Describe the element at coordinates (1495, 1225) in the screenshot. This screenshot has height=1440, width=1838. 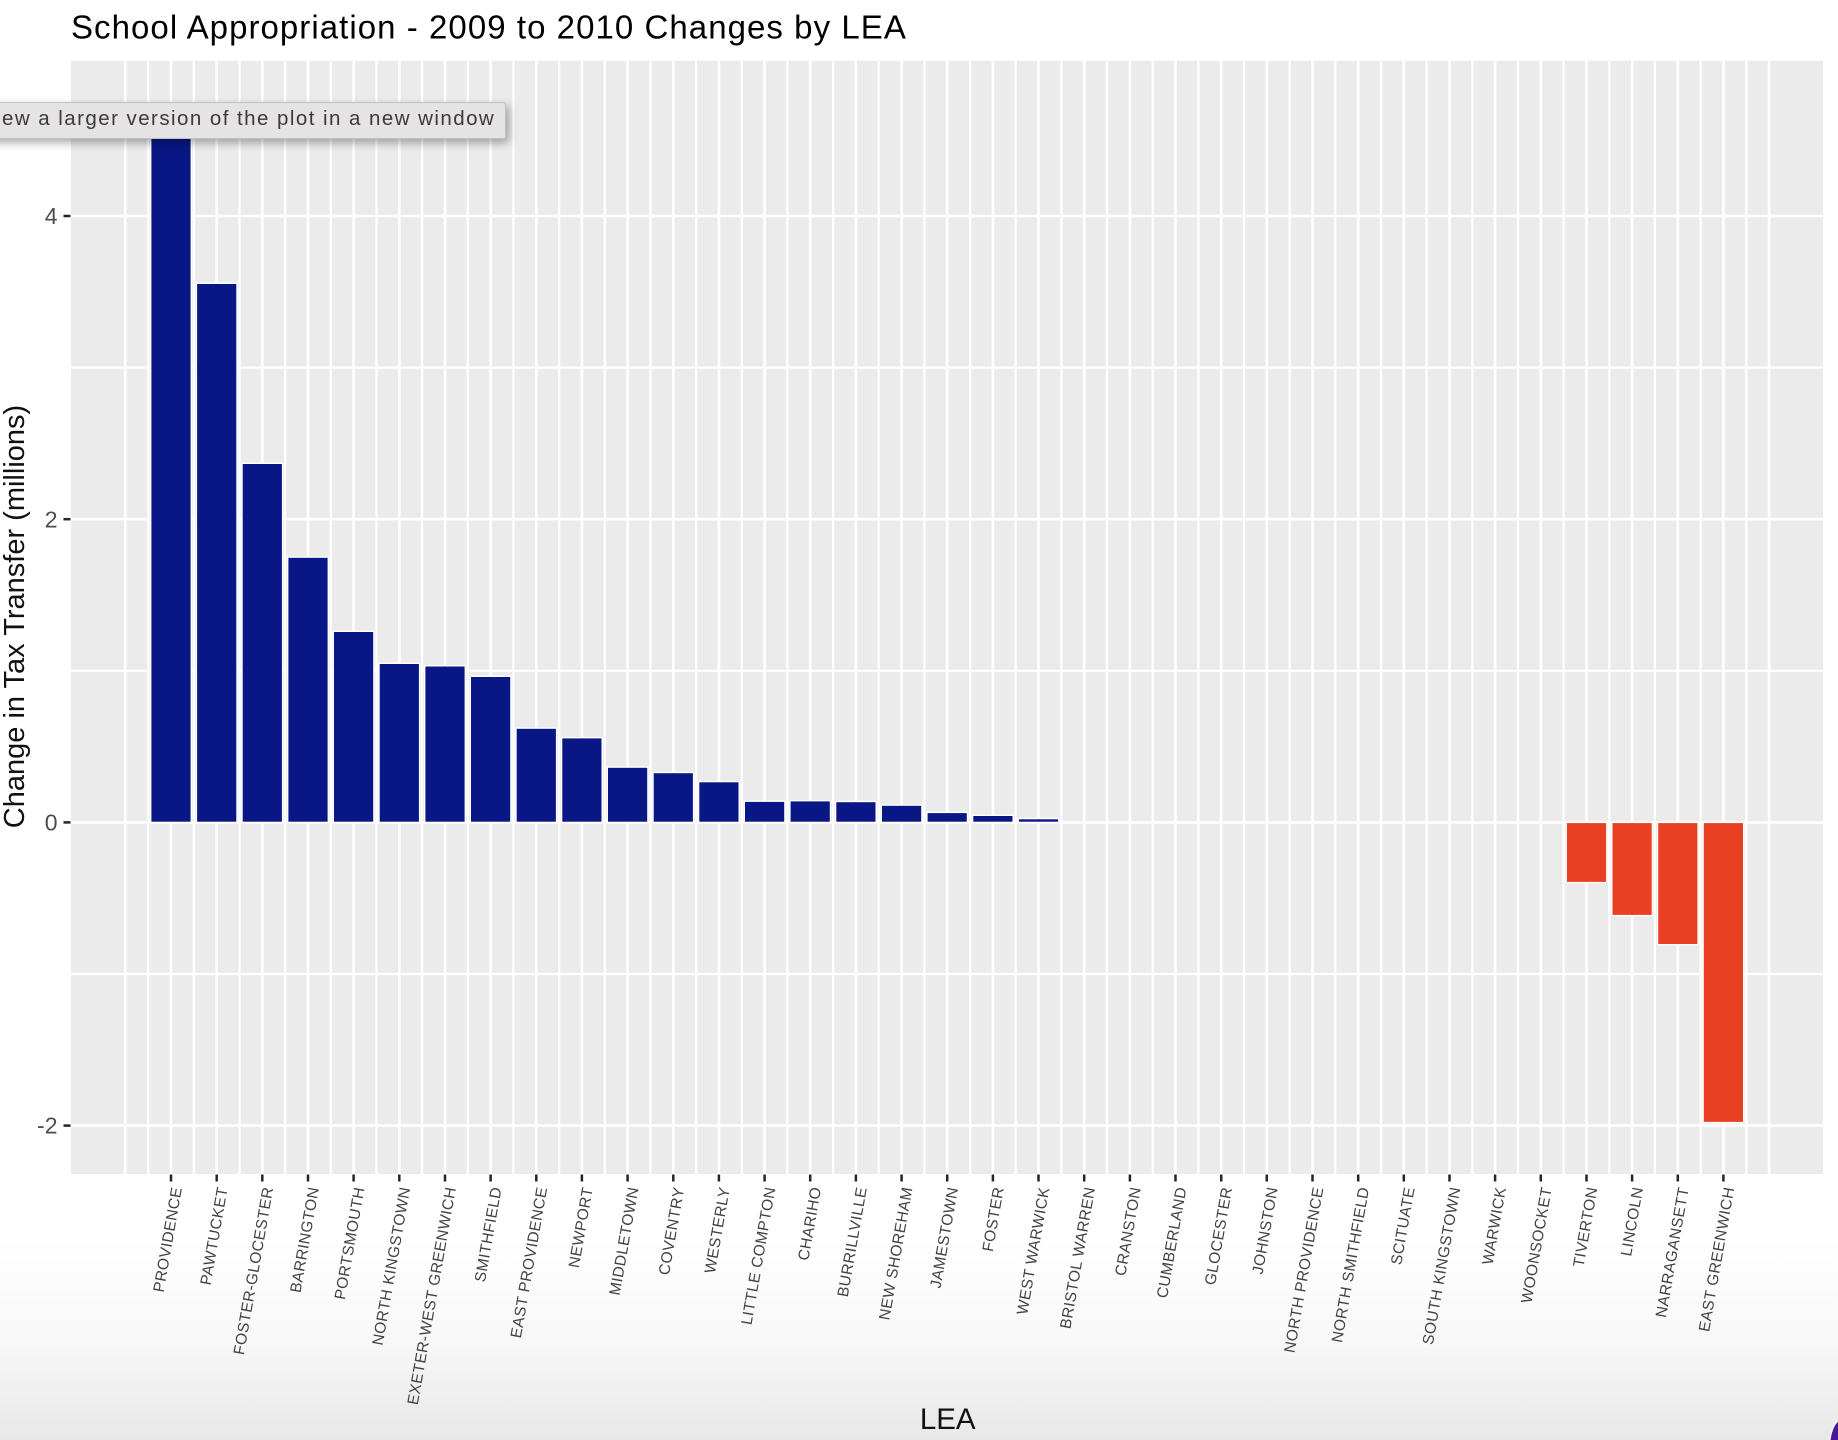
I see `svg-text: WARWICK` at that location.